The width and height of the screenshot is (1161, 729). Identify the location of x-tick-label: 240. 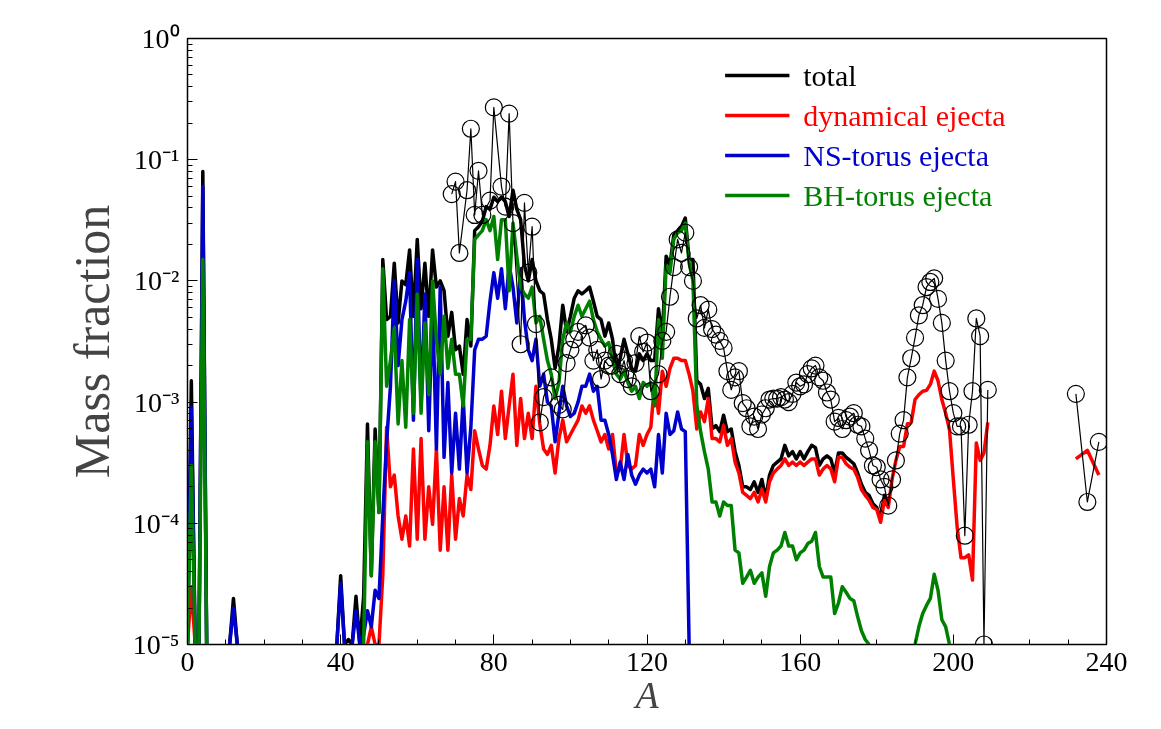
(1106, 661).